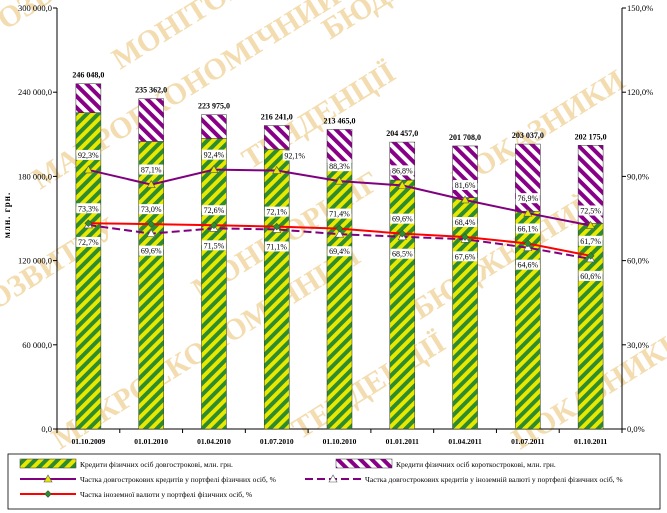 This screenshot has height=513, width=667. What do you see at coordinates (638, 176) in the screenshot?
I see `y2-tick-label: 90,0%` at bounding box center [638, 176].